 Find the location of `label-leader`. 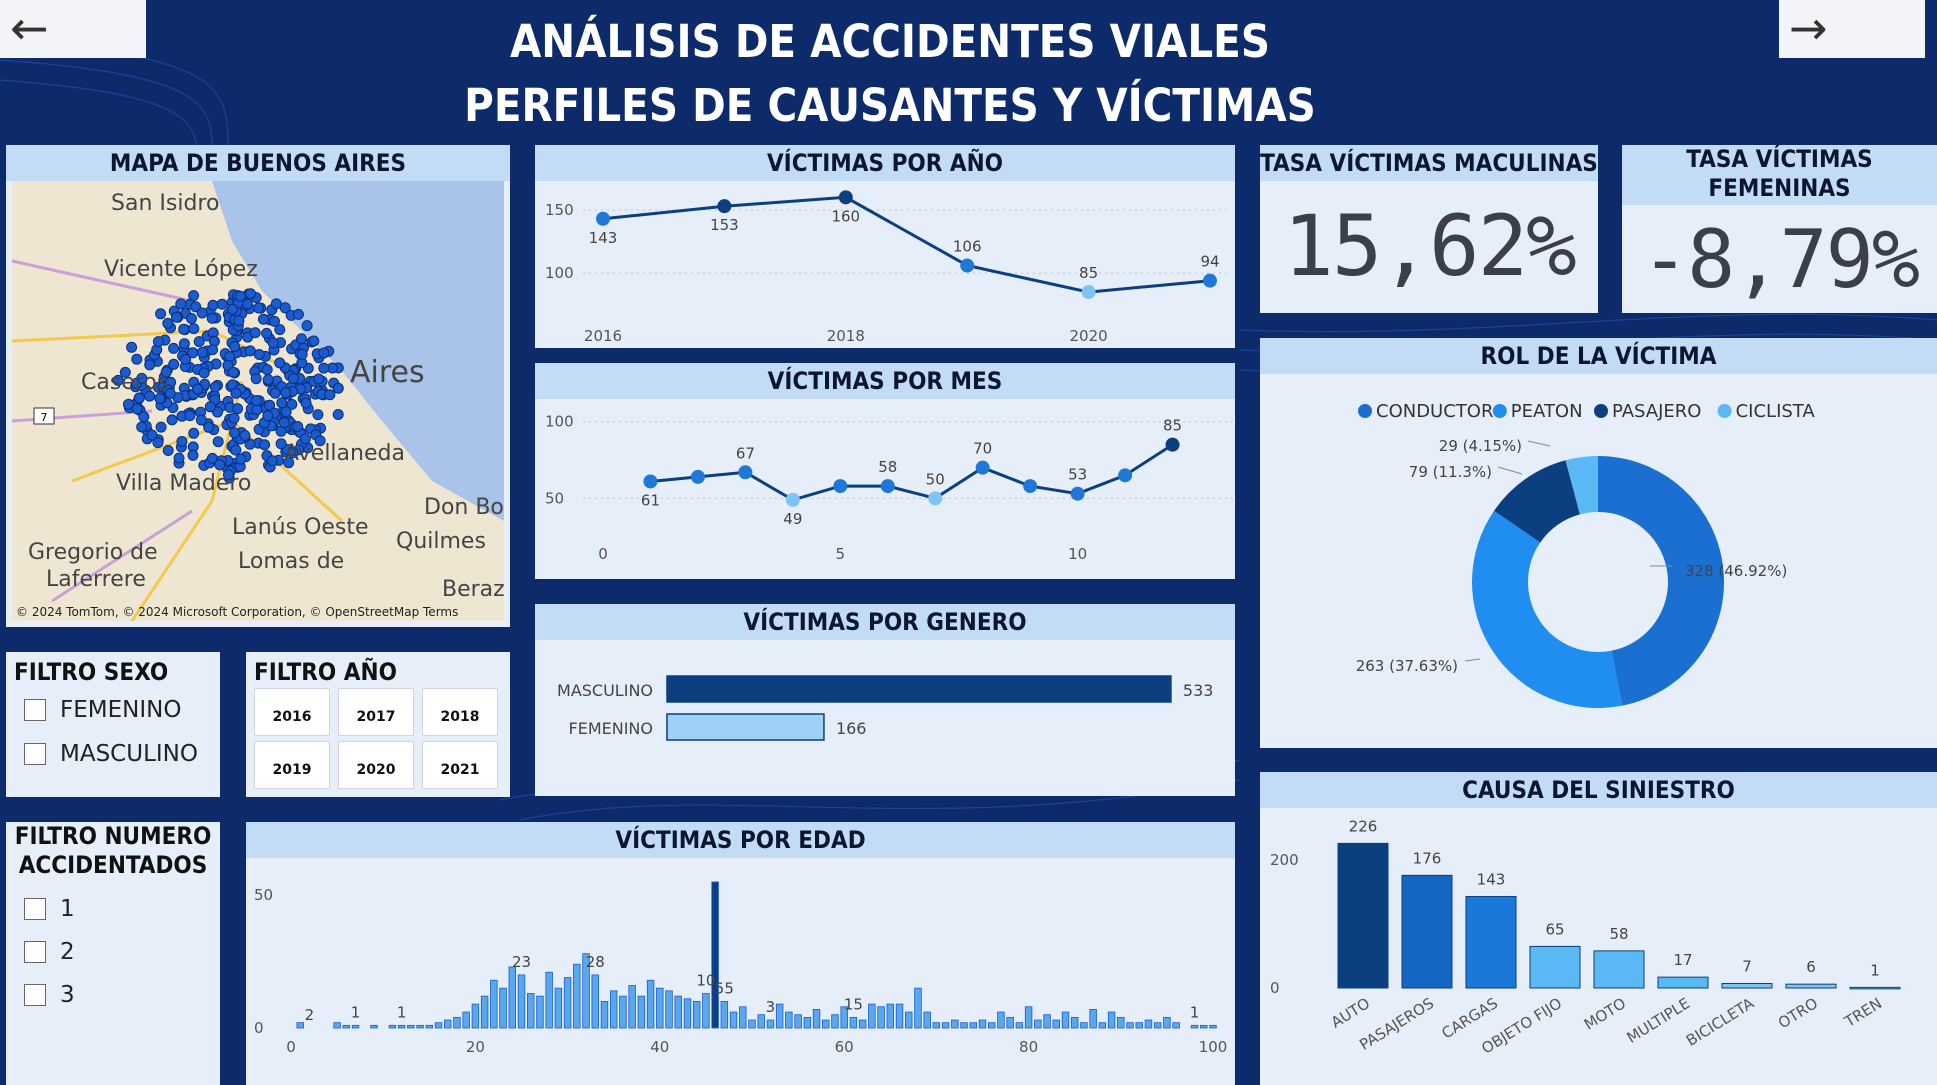

label-leader is located at coordinates (1539, 443).